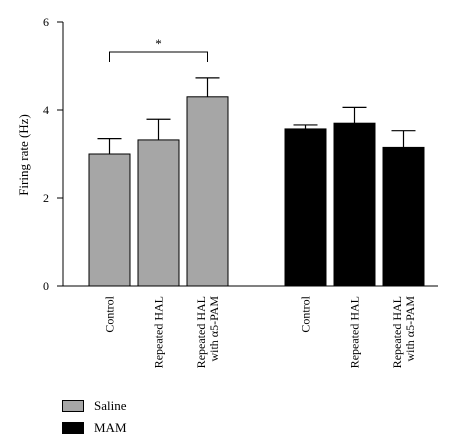 Image resolution: width=474 pixels, height=445 pixels. Describe the element at coordinates (46, 110) in the screenshot. I see `y-tick-label: 4` at that location.